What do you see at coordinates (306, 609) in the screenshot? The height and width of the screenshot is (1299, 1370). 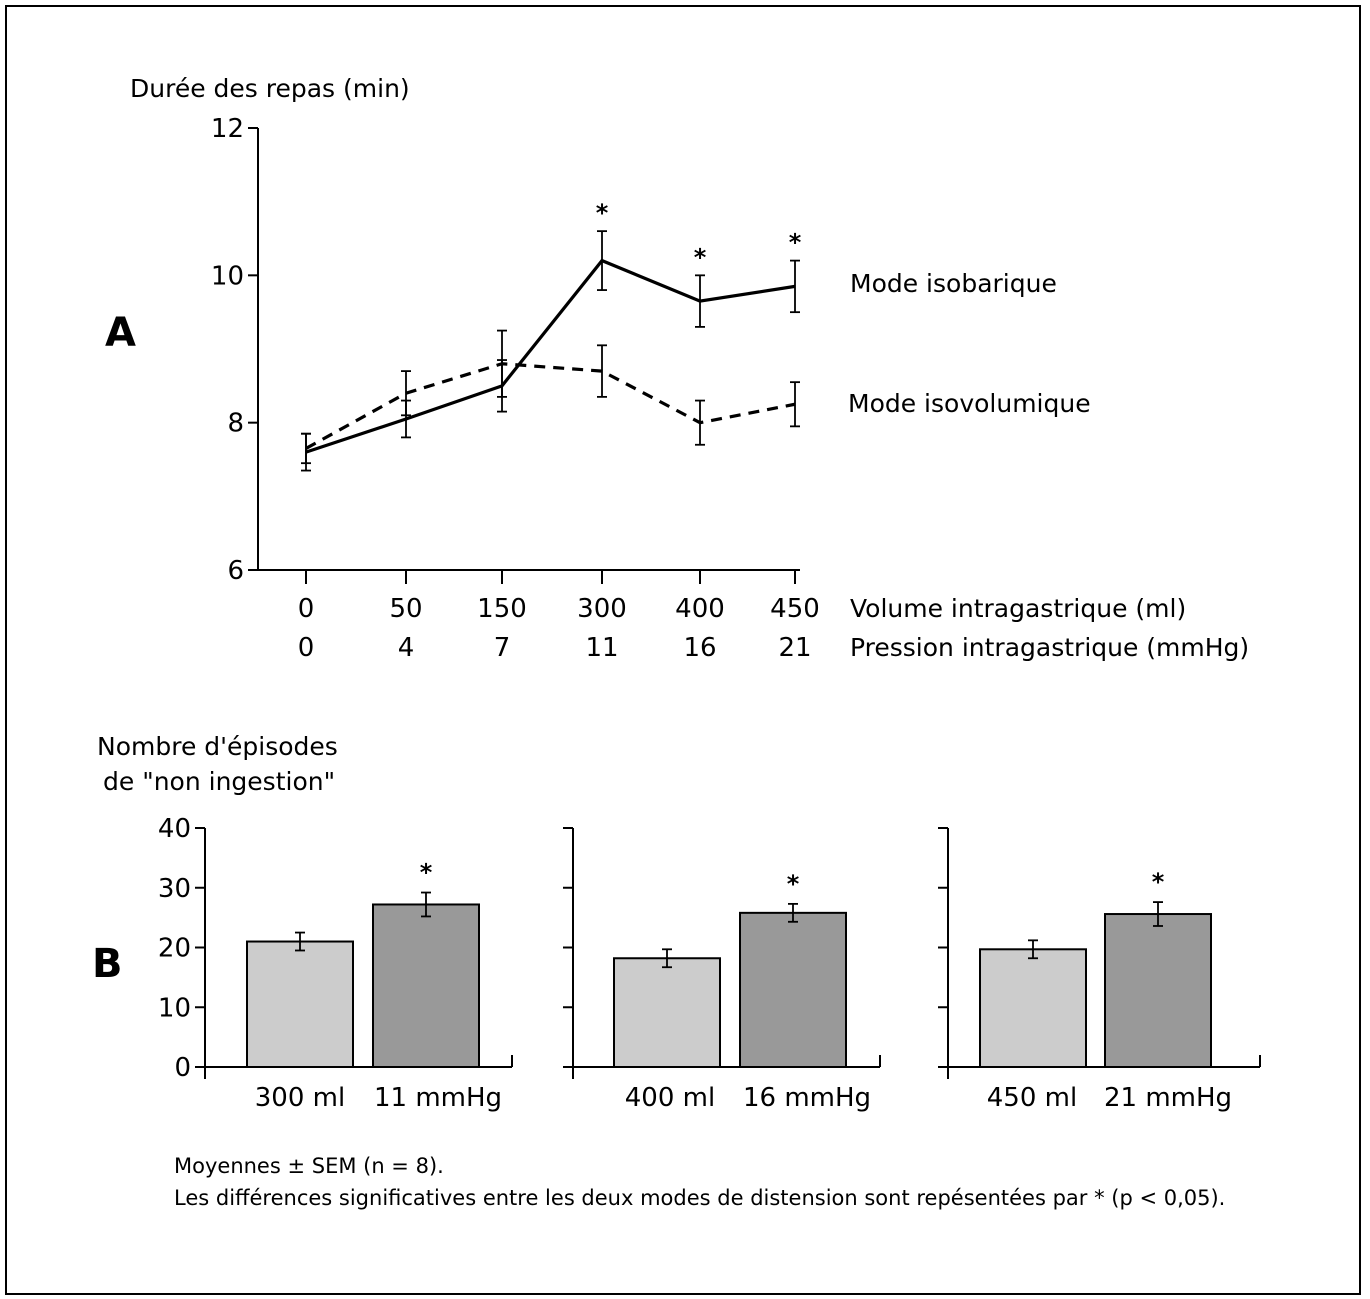 I see `x-tick-volume: 0` at bounding box center [306, 609].